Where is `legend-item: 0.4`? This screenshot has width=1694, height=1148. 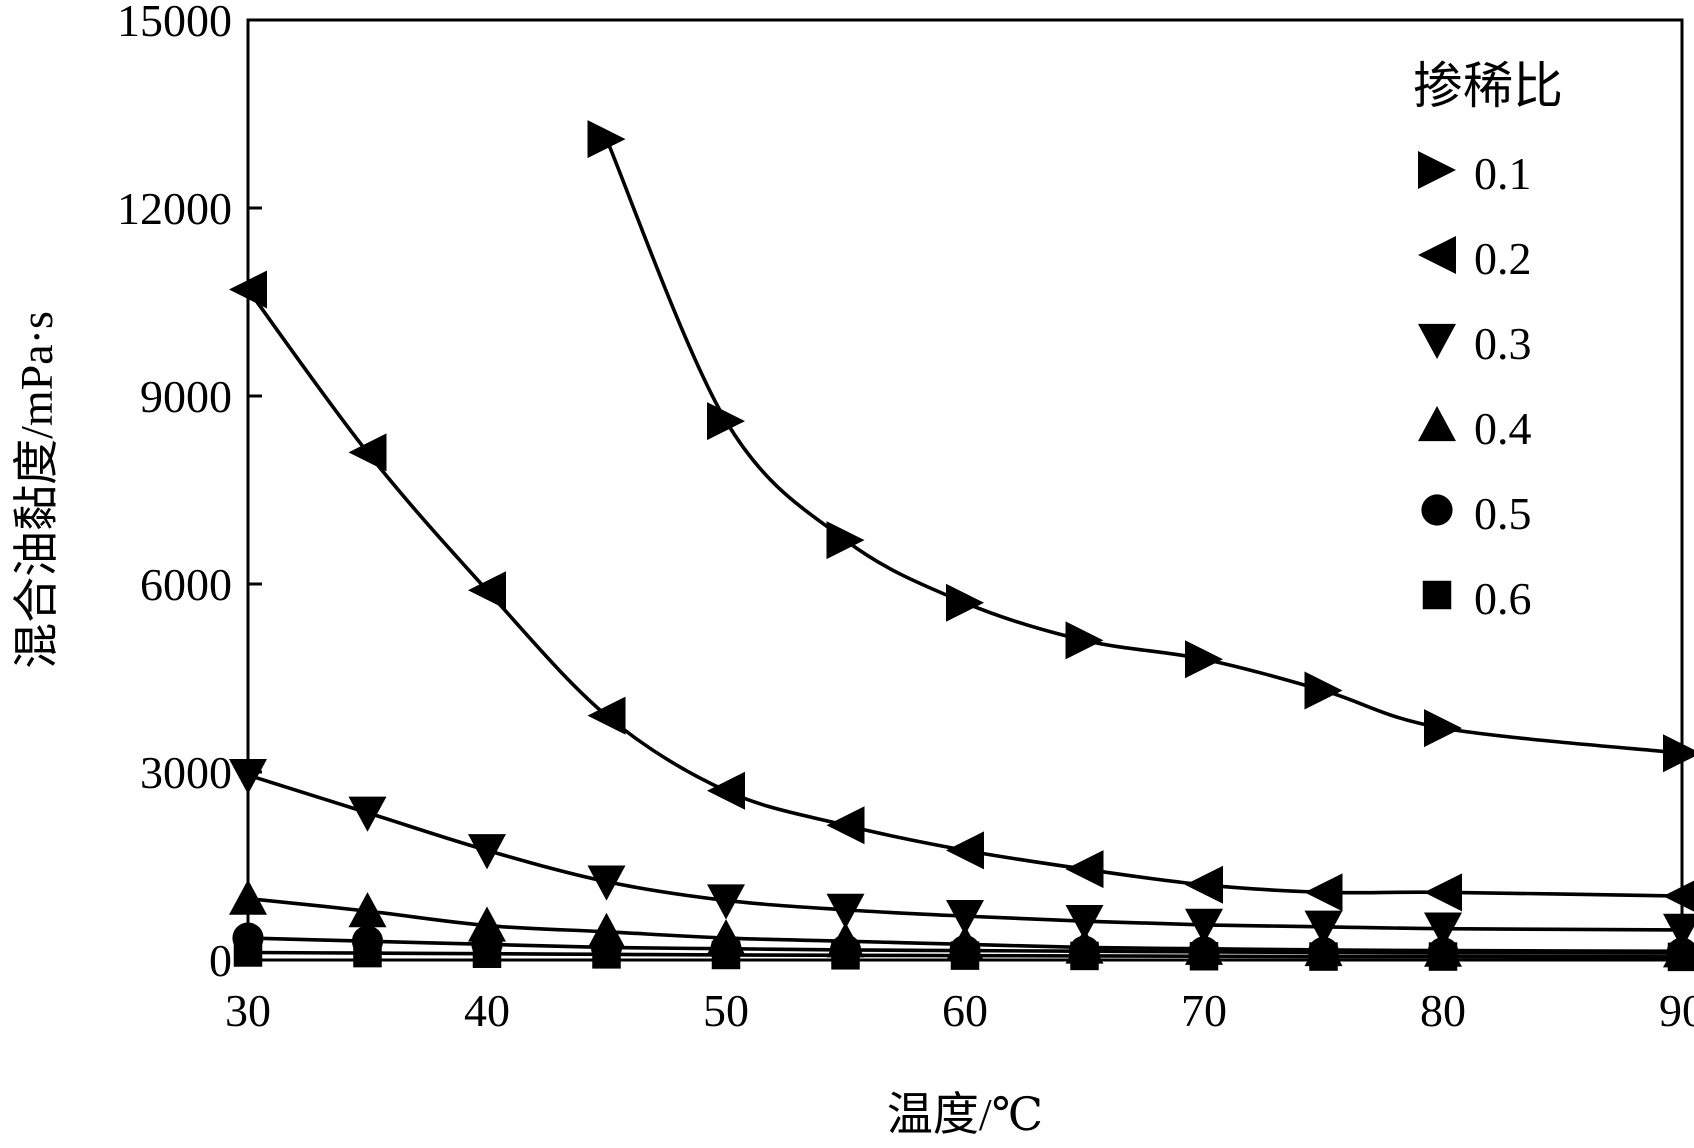 legend-item: 0.4 is located at coordinates (1475, 428).